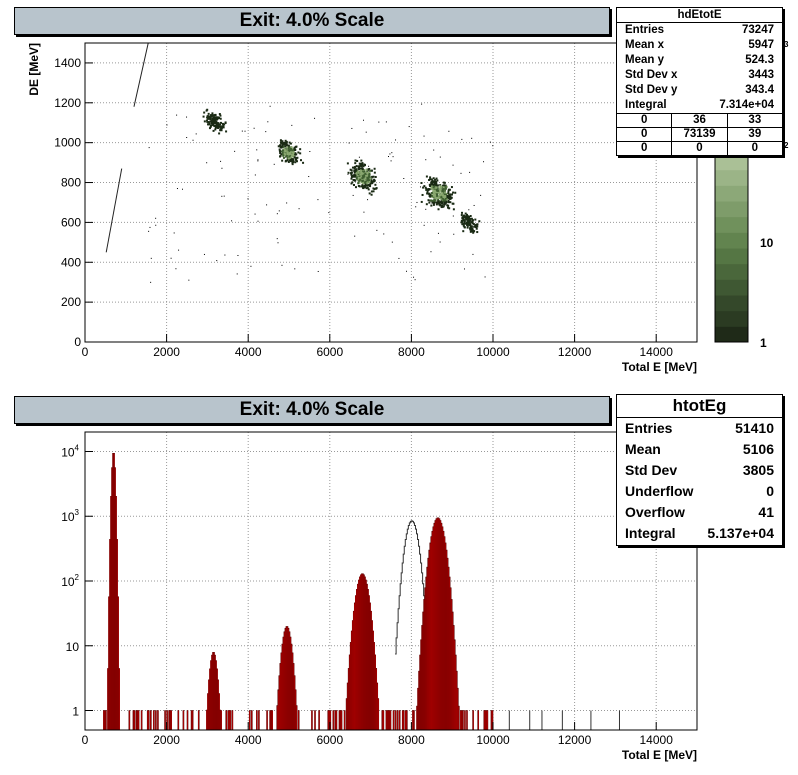 The height and width of the screenshot is (775, 798). Describe the element at coordinates (312, 409) in the screenshot. I see `bottom-title-text: Exit: 4.0% Scale` at that location.